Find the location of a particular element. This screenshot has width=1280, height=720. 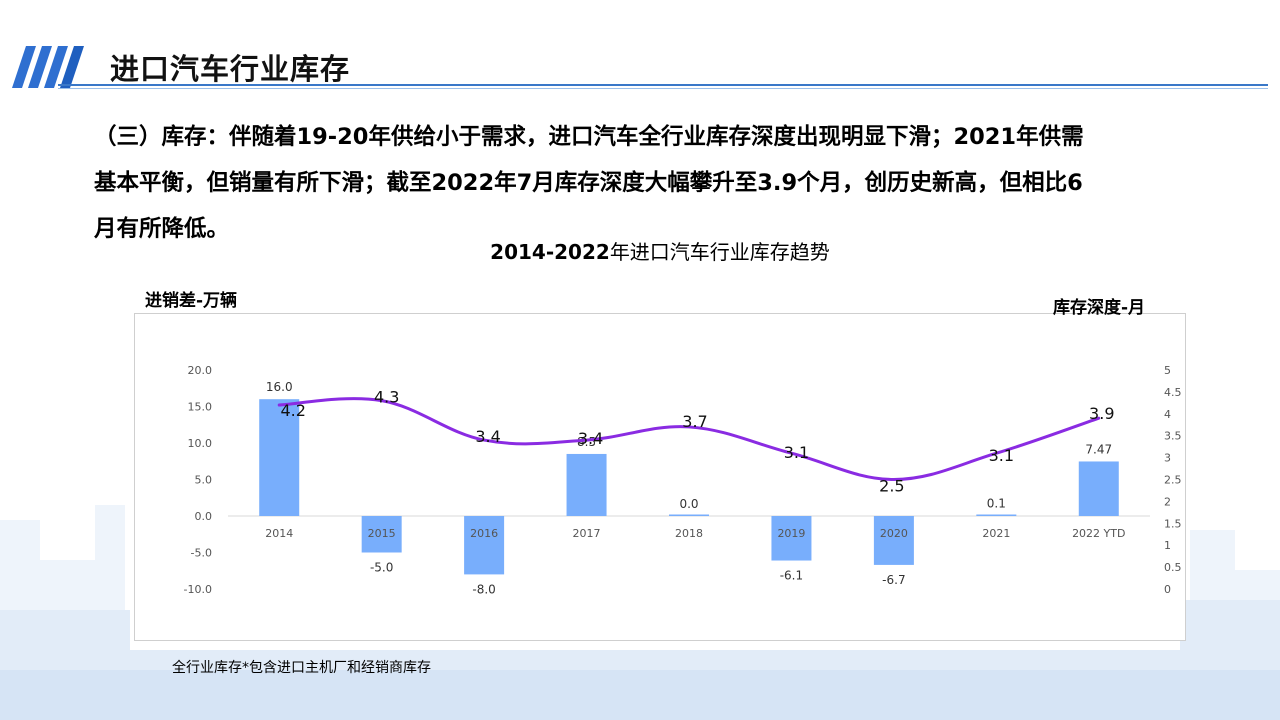

bar-2020 is located at coordinates (893, 540).